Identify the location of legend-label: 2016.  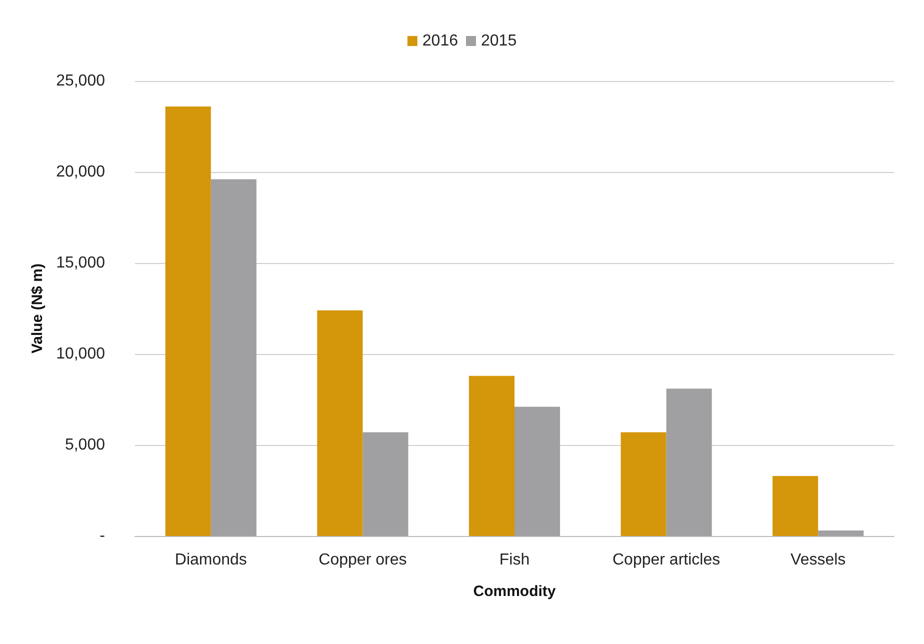
(440, 41).